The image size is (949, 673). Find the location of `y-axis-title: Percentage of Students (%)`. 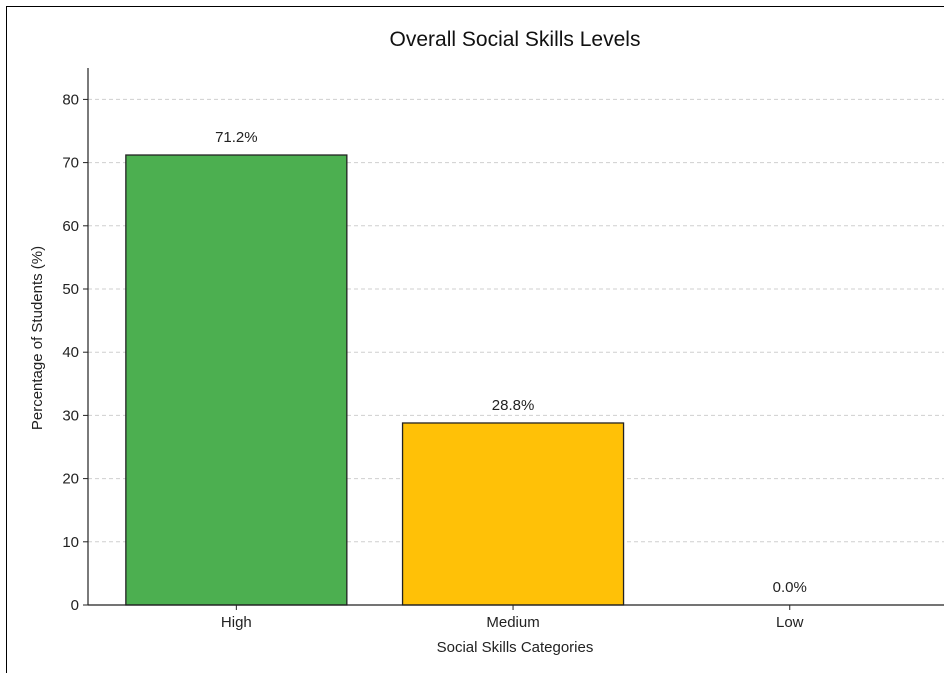

y-axis-title: Percentage of Students (%) is located at coordinates (37, 338).